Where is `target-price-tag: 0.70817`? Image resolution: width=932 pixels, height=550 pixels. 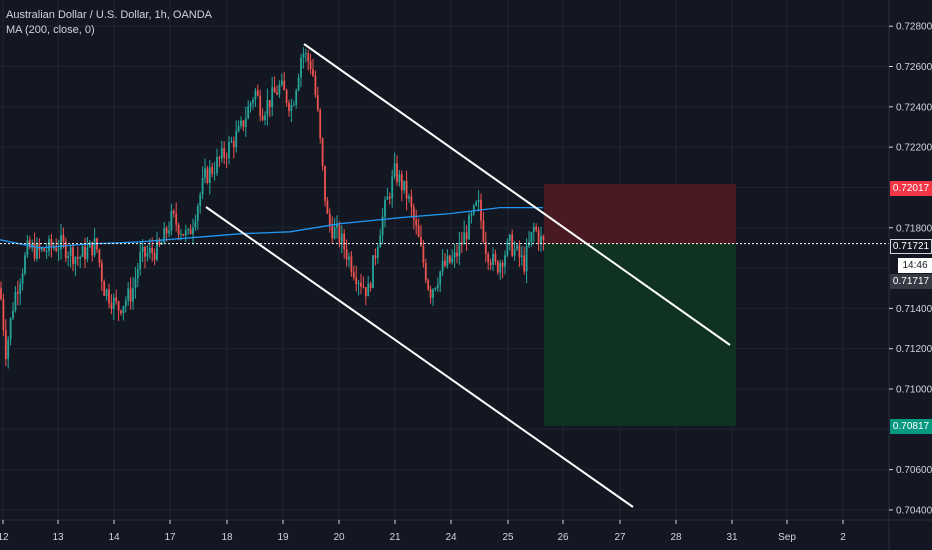
target-price-tag: 0.70817 is located at coordinates (911, 426).